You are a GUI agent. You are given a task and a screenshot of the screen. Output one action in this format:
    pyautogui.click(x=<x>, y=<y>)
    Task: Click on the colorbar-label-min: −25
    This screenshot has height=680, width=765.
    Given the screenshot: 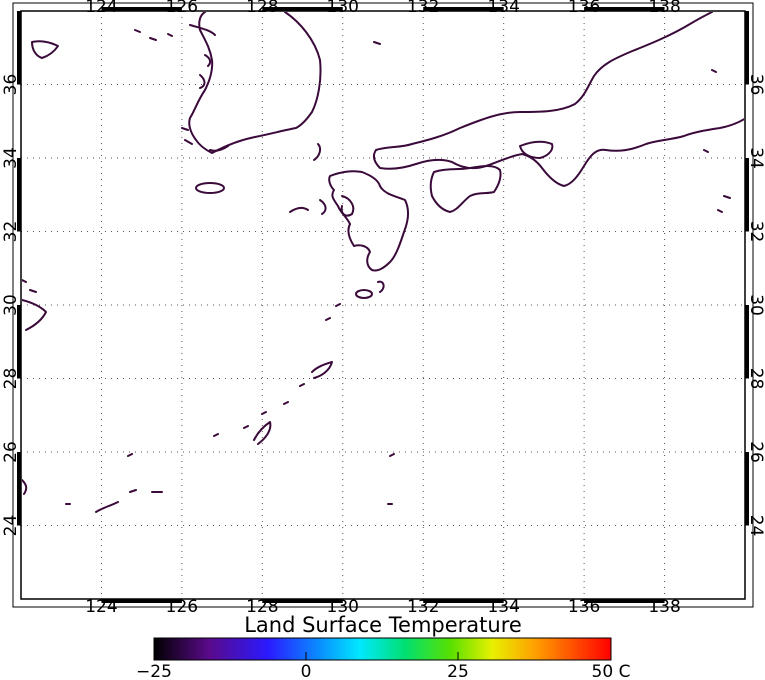 What is the action you would take?
    pyautogui.click(x=154, y=671)
    